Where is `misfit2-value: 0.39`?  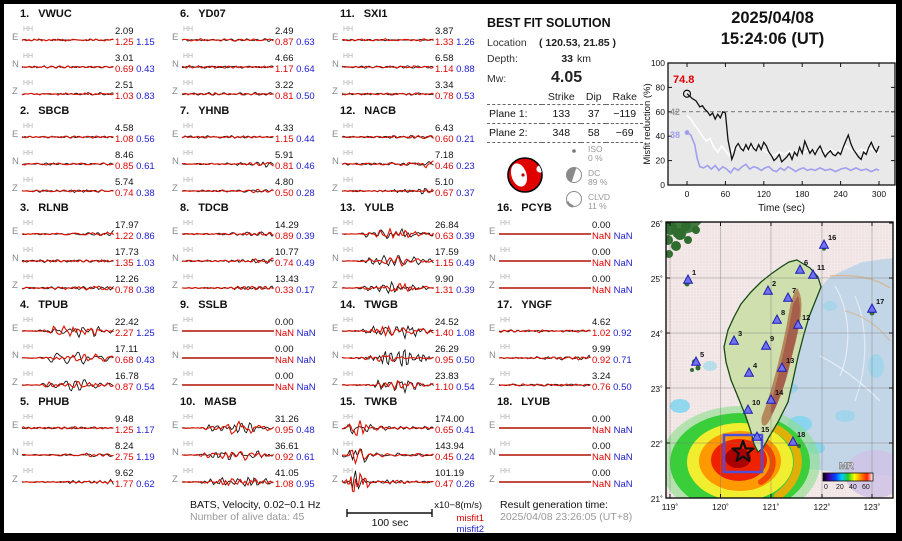
misfit2-value: 0.39 is located at coordinates (465, 290).